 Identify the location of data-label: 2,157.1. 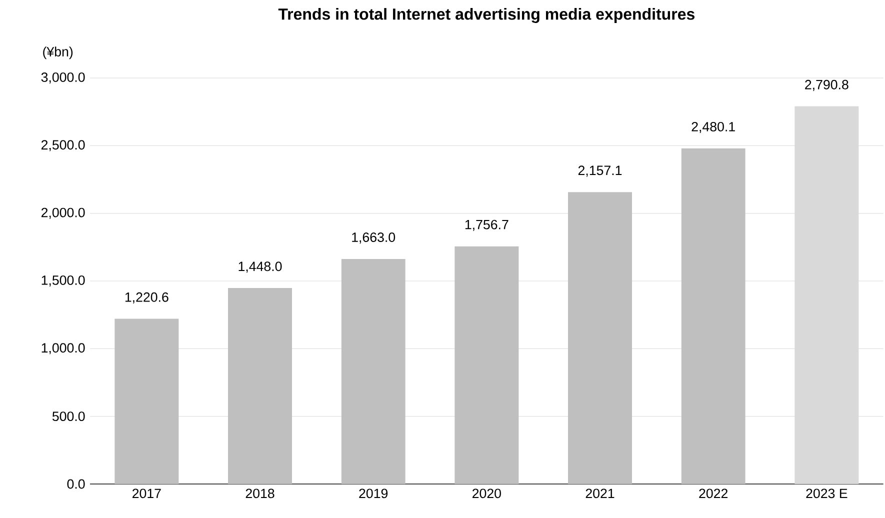
(600, 171).